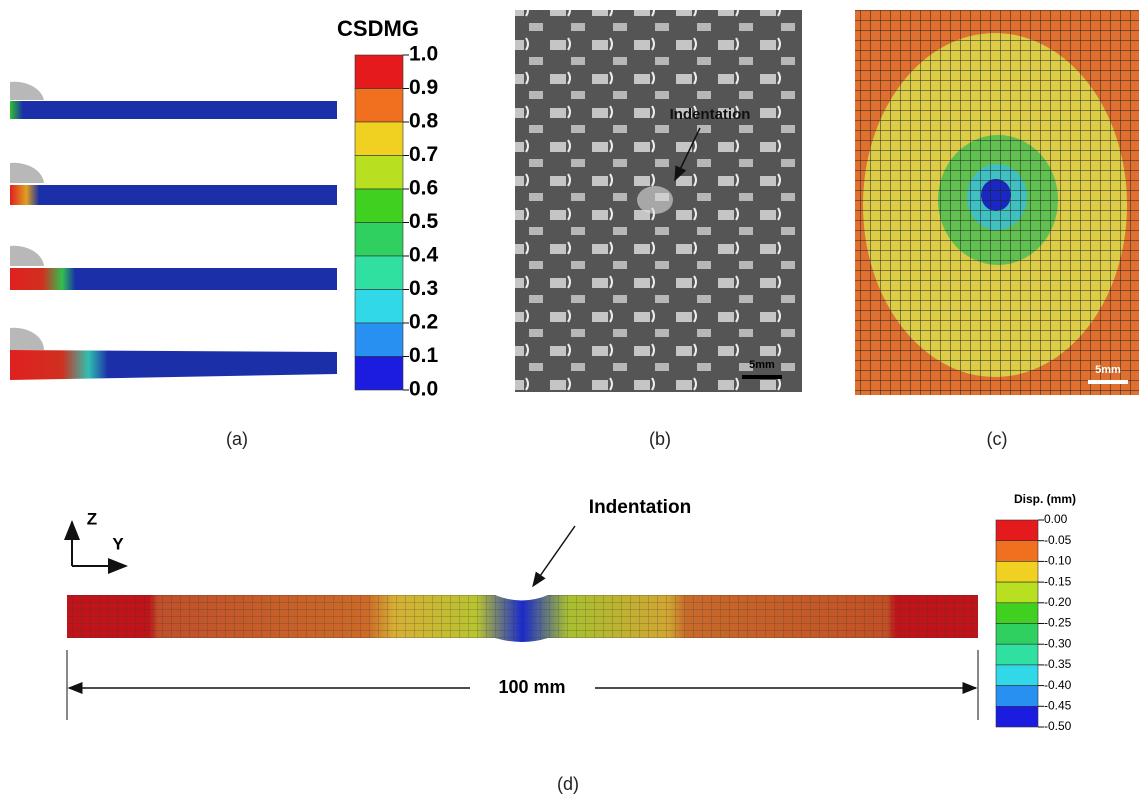 The image size is (1139, 800). What do you see at coordinates (173, 230) in the screenshot?
I see `beams` at bounding box center [173, 230].